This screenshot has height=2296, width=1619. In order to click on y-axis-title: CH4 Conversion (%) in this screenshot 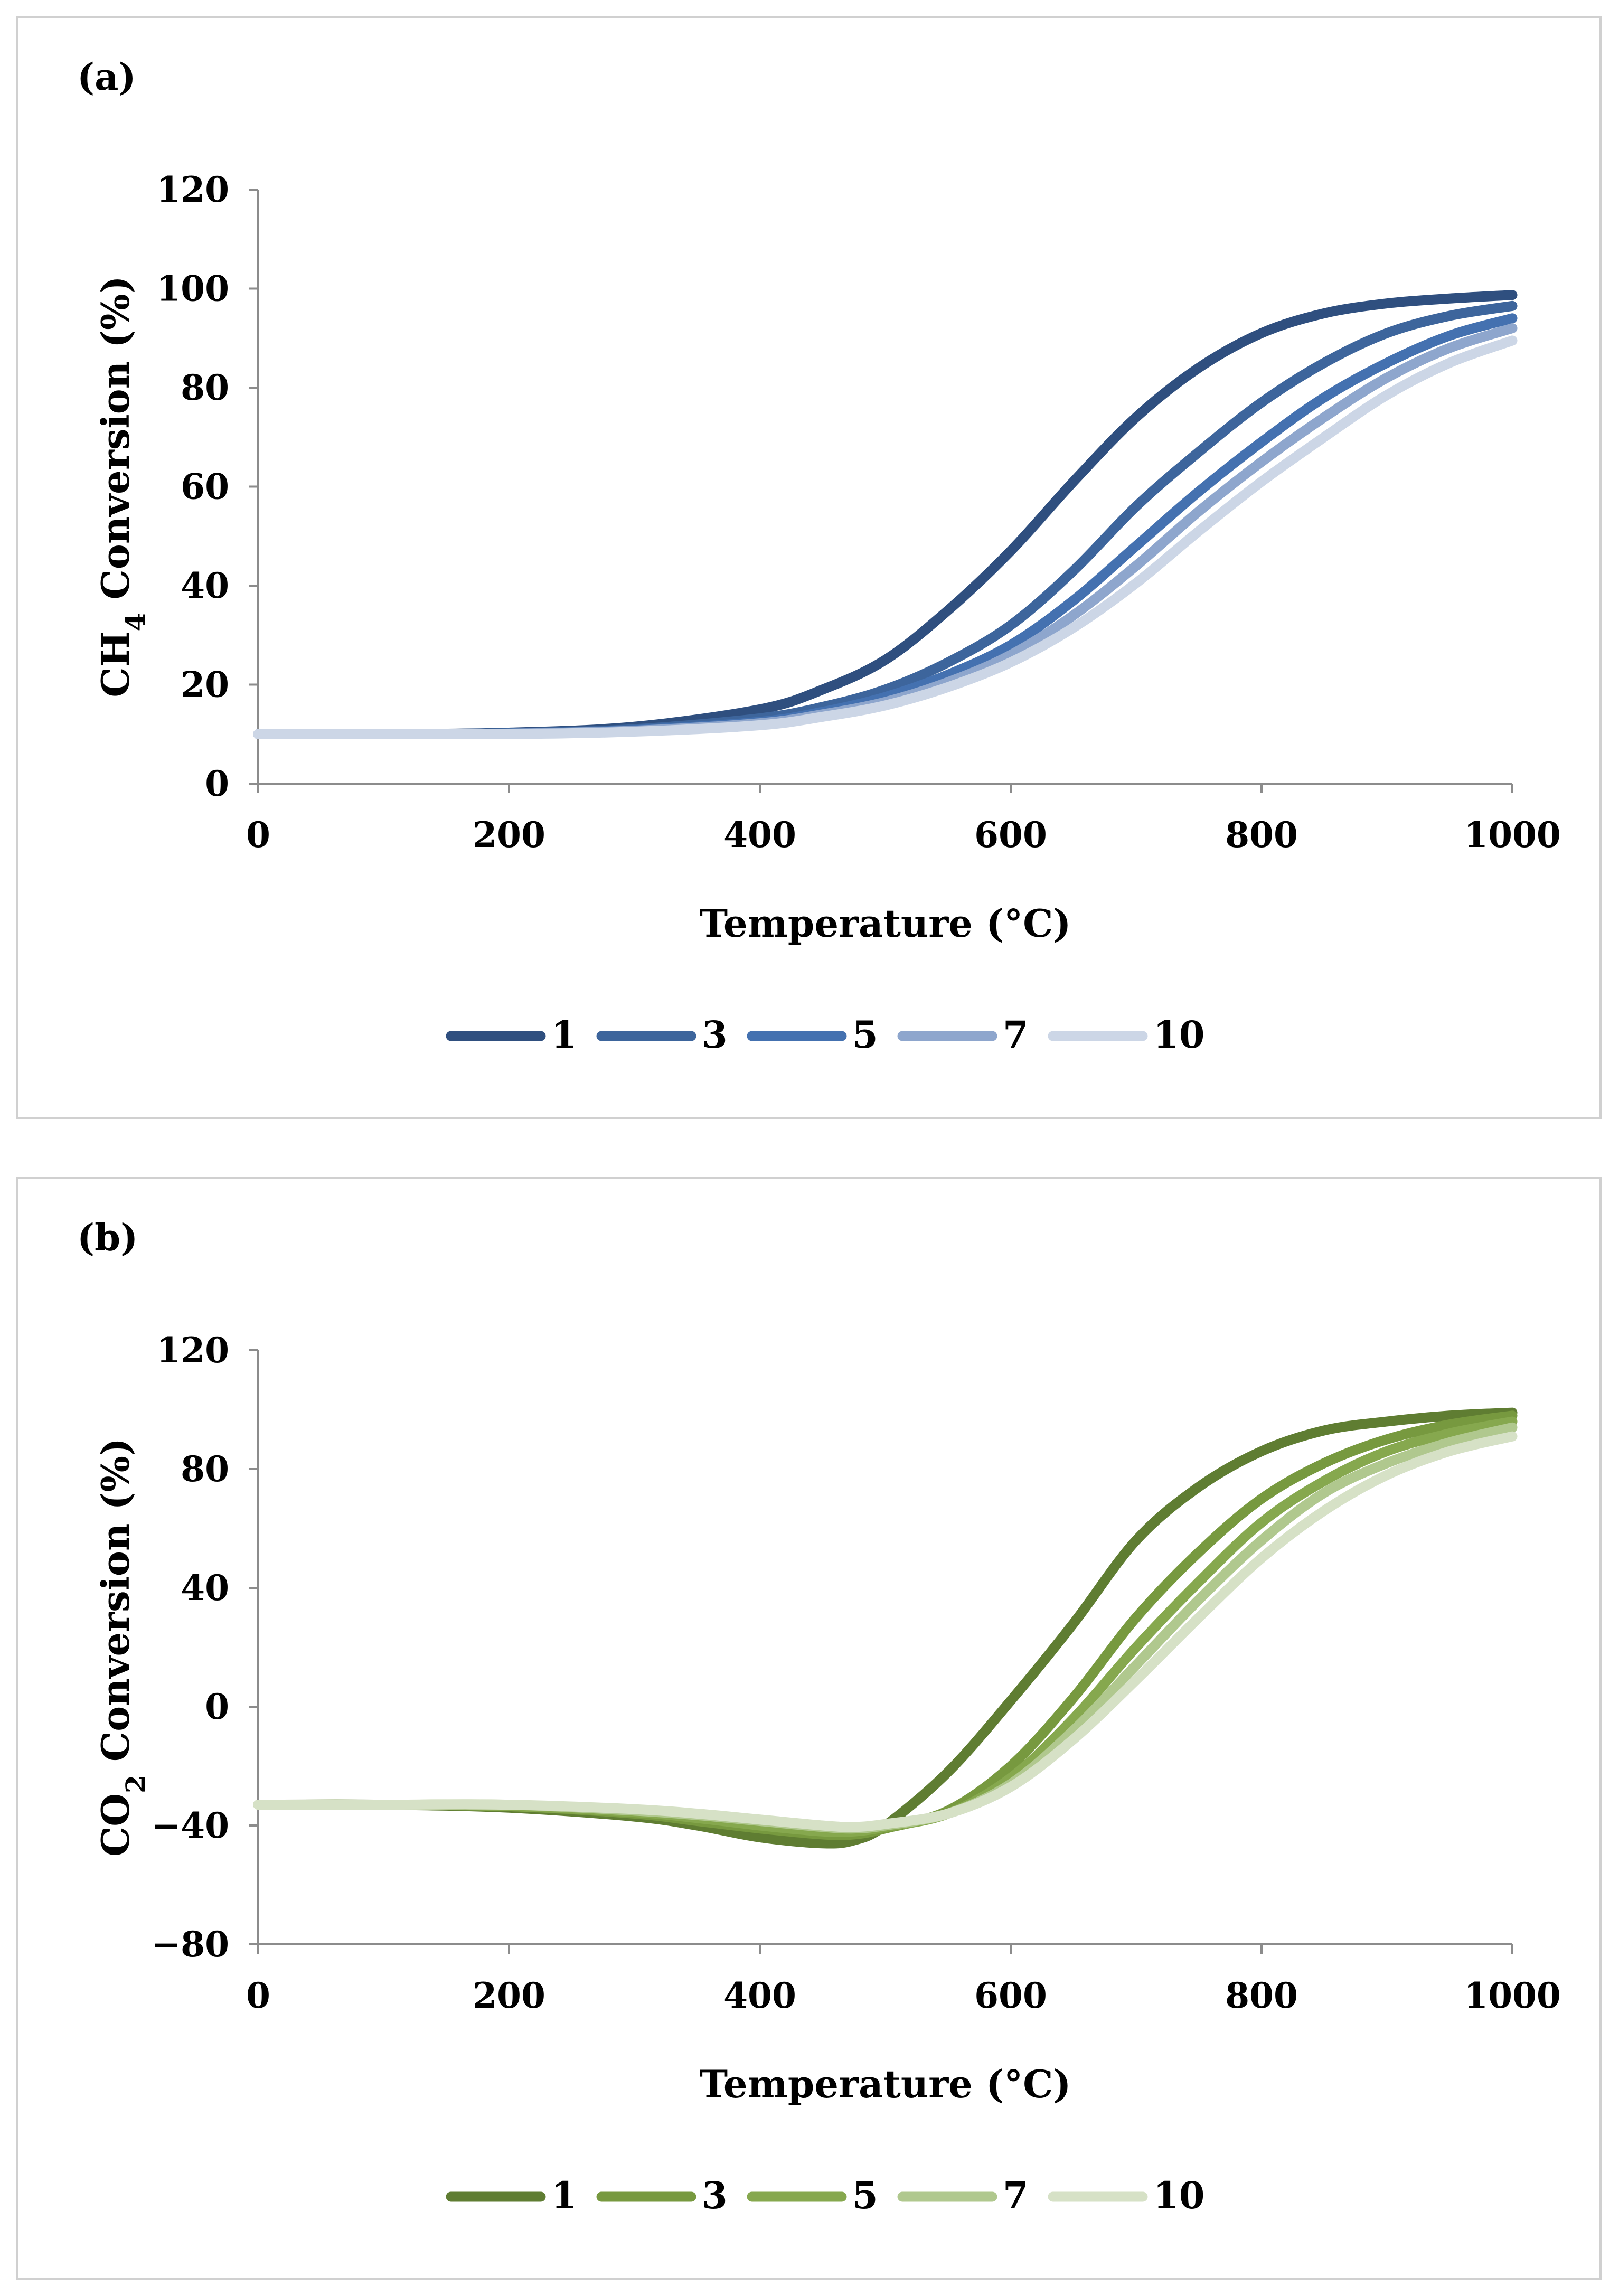, I will do `click(122, 487)`.